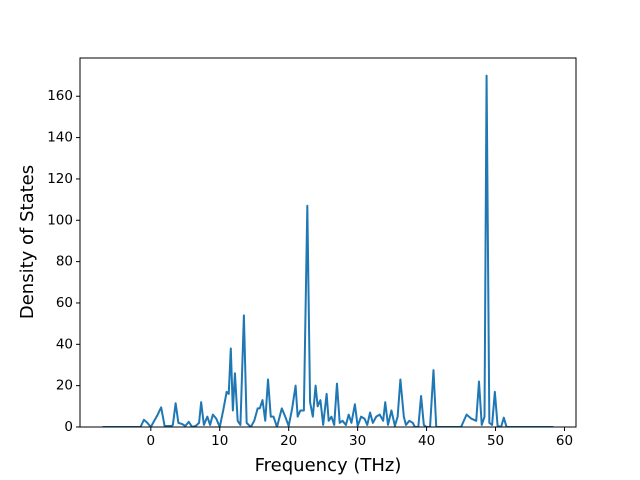 Image resolution: width=640 pixels, height=480 pixels. I want to click on x-tick-label: 20, so click(288, 441).